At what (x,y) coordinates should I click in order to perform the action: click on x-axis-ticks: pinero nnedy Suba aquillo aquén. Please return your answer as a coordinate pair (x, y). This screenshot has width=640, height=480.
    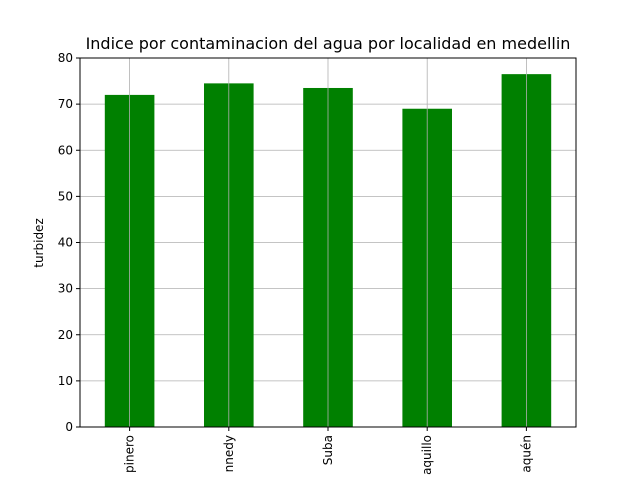
    Looking at the image, I should click on (328, 451).